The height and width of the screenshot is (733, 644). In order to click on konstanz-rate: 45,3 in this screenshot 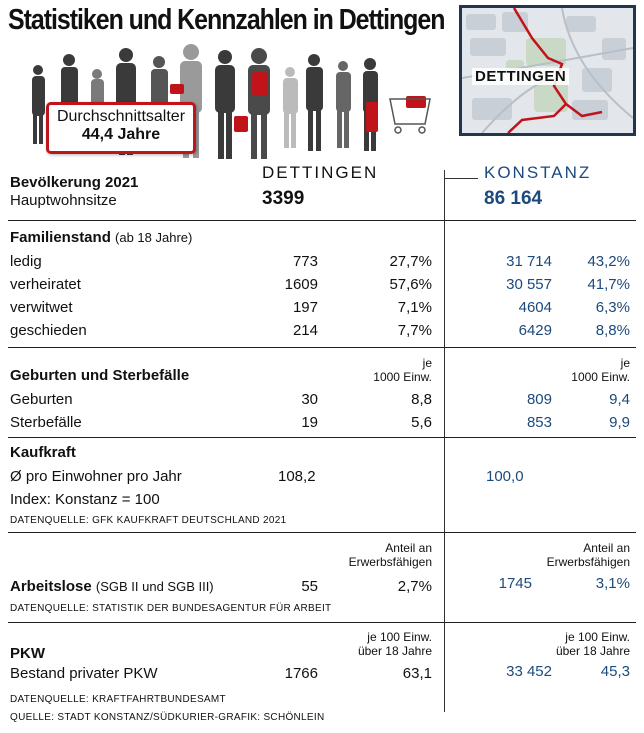, I will do `click(615, 671)`.